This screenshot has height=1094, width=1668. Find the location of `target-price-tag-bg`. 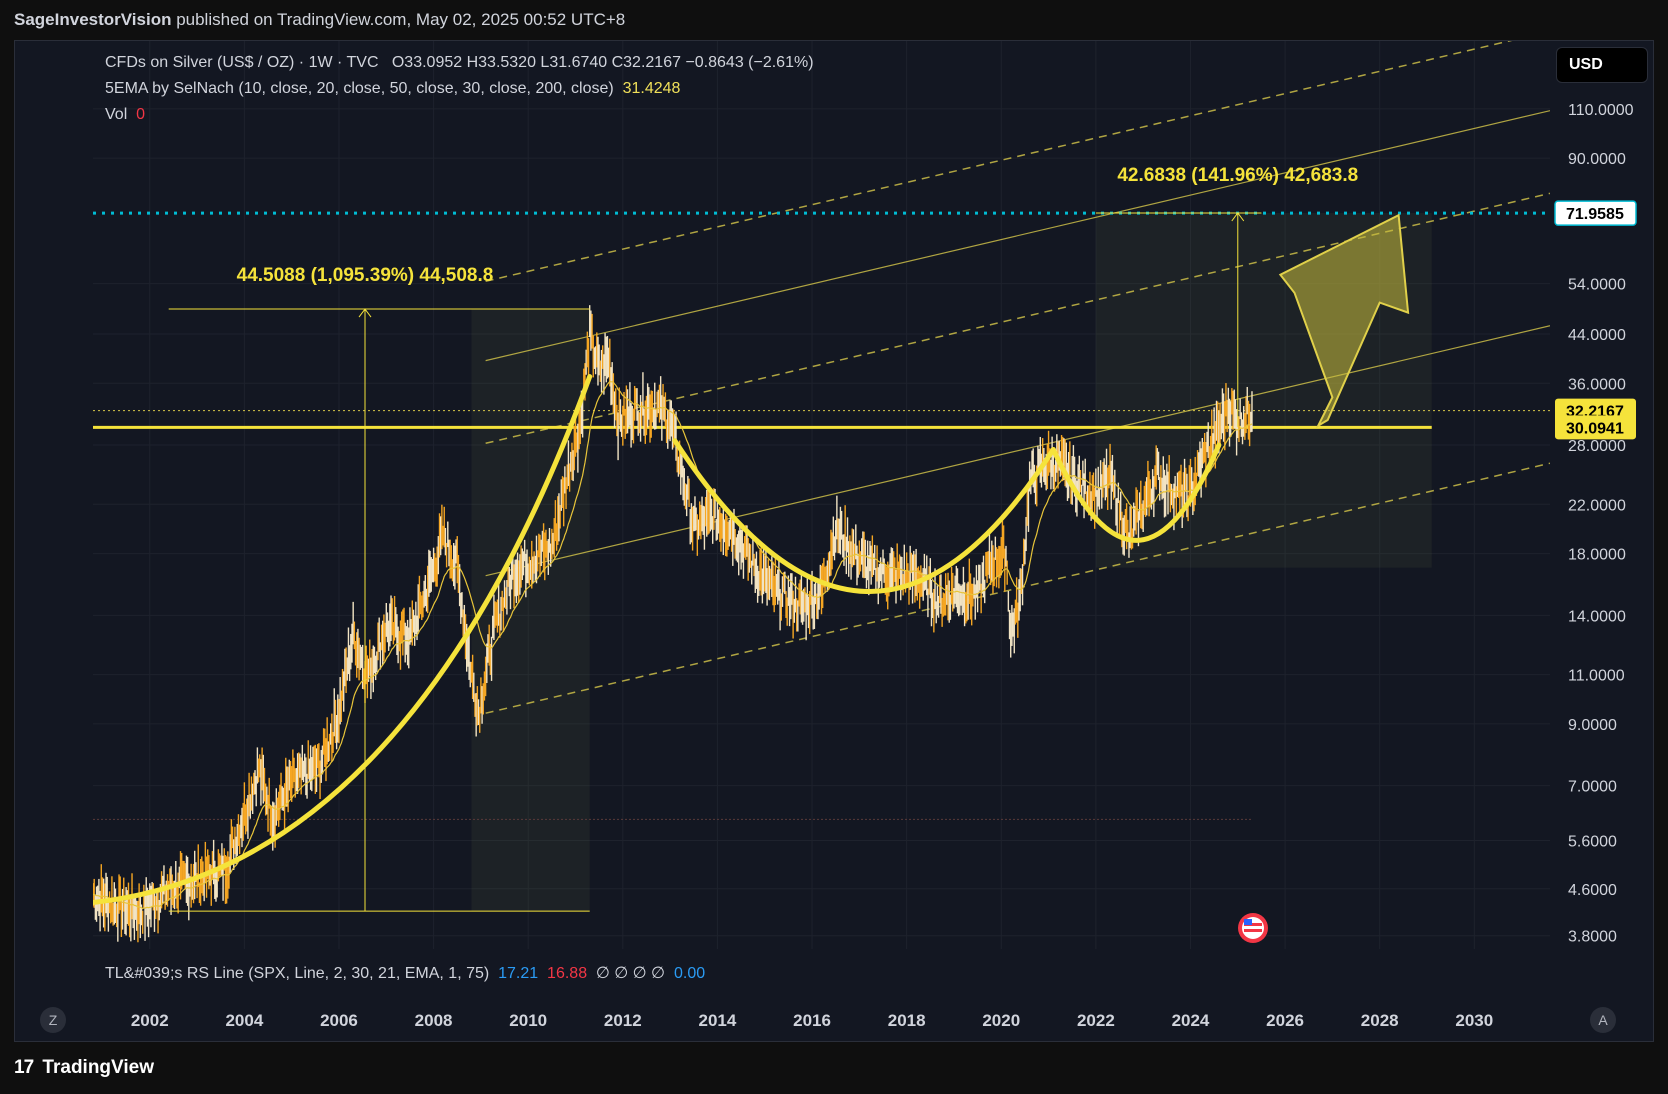

target-price-tag-bg is located at coordinates (1595, 213).